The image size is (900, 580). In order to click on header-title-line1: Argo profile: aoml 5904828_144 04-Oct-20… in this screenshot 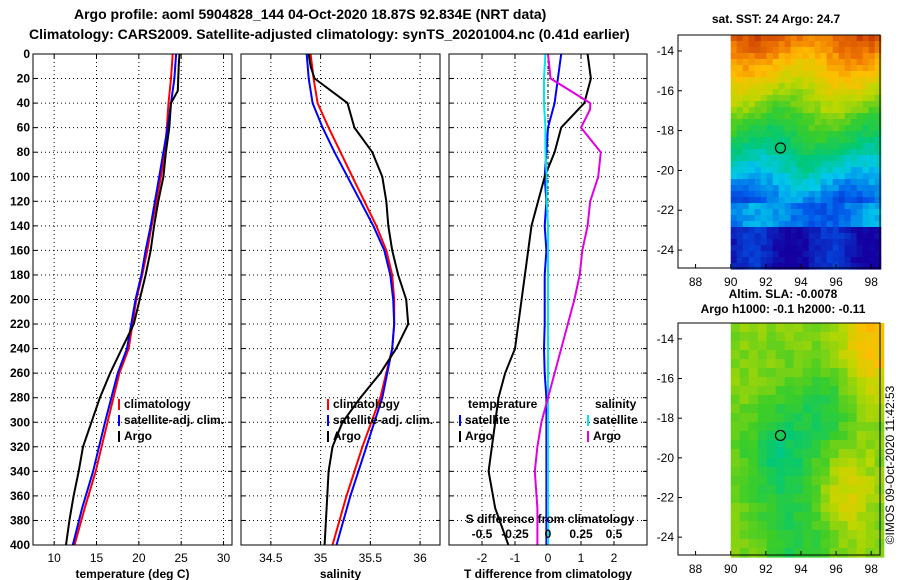, I will do `click(310, 14)`.